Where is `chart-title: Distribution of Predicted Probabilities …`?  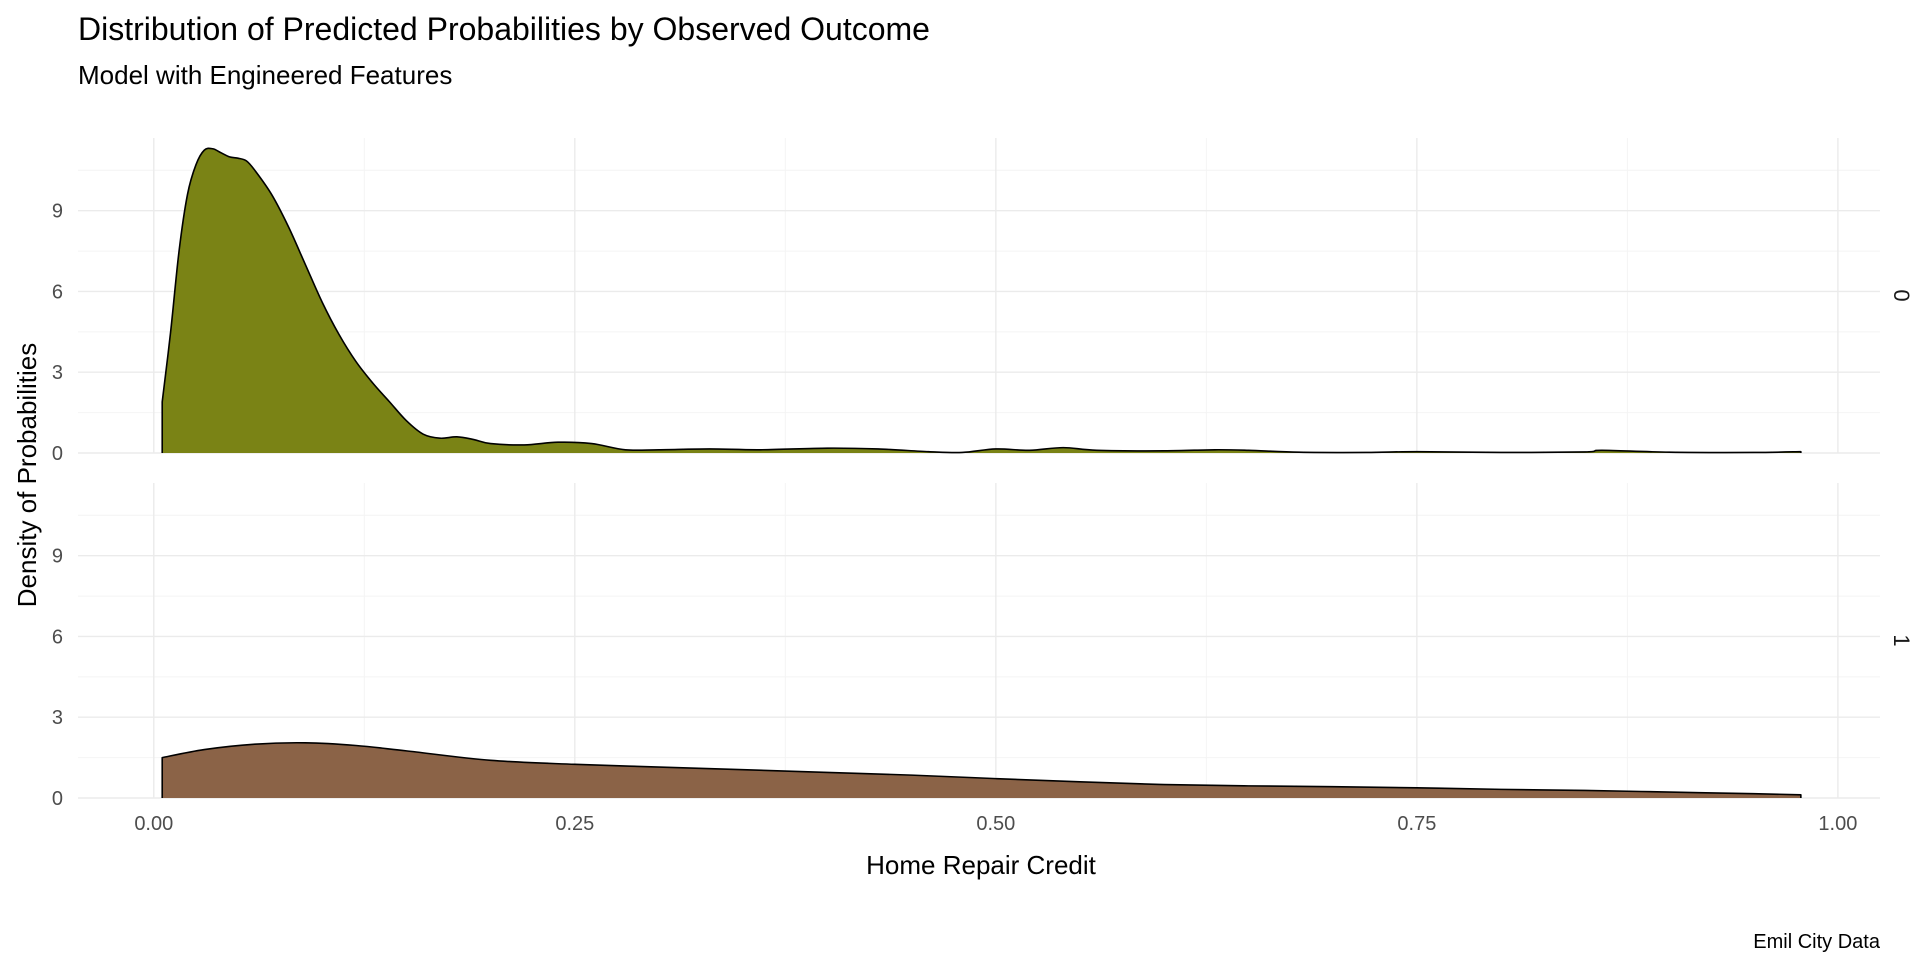 chart-title: Distribution of Predicted Probabilities … is located at coordinates (504, 29).